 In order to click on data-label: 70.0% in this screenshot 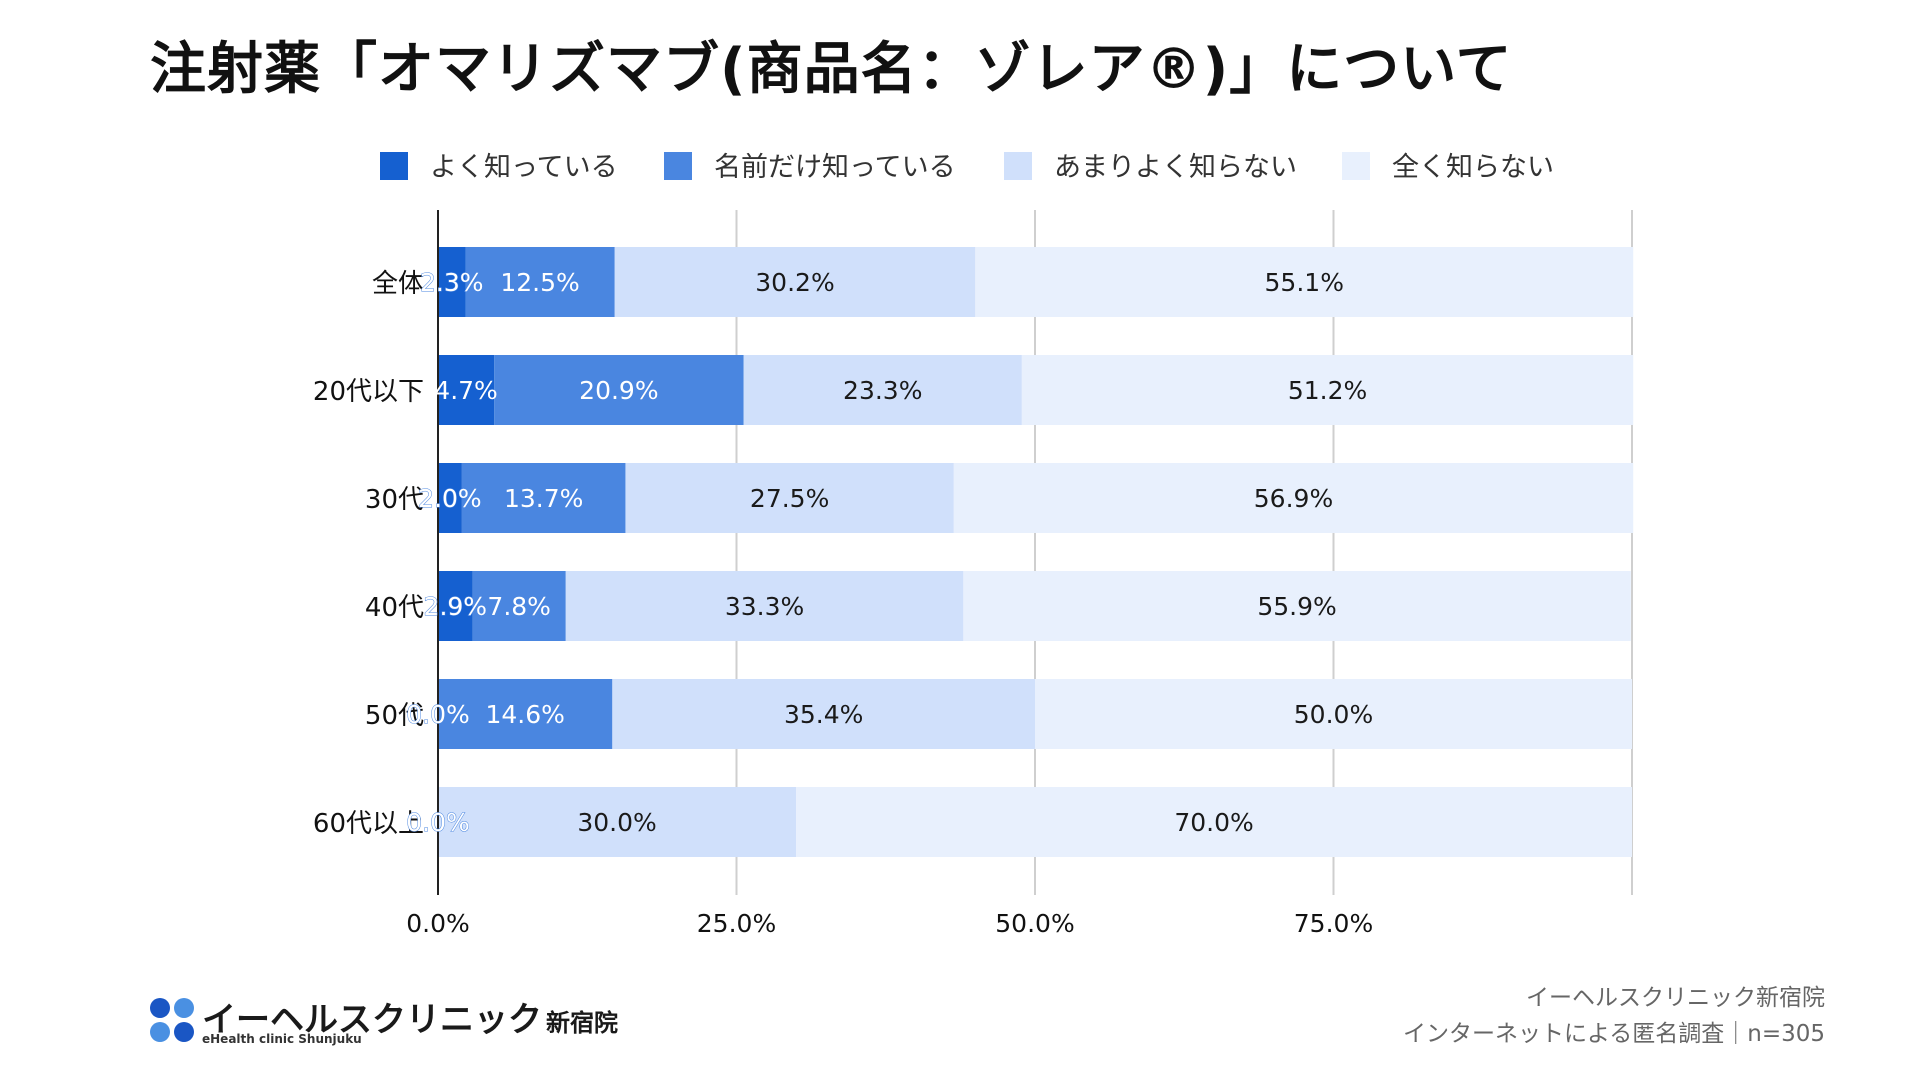, I will do `click(1213, 822)`.